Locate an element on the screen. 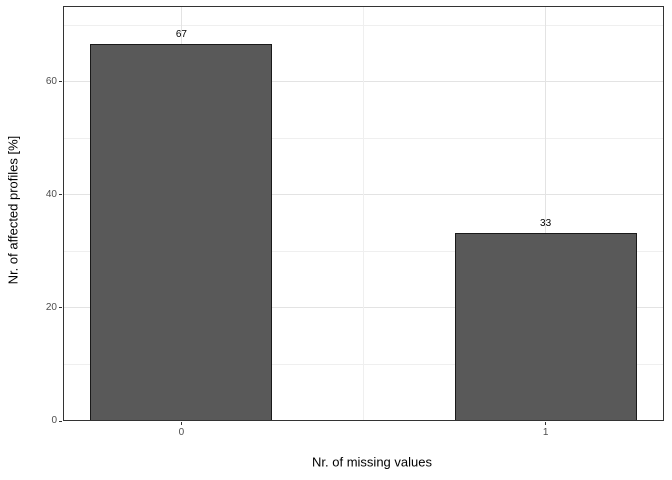  gridline-minor-x is located at coordinates (363, 213).